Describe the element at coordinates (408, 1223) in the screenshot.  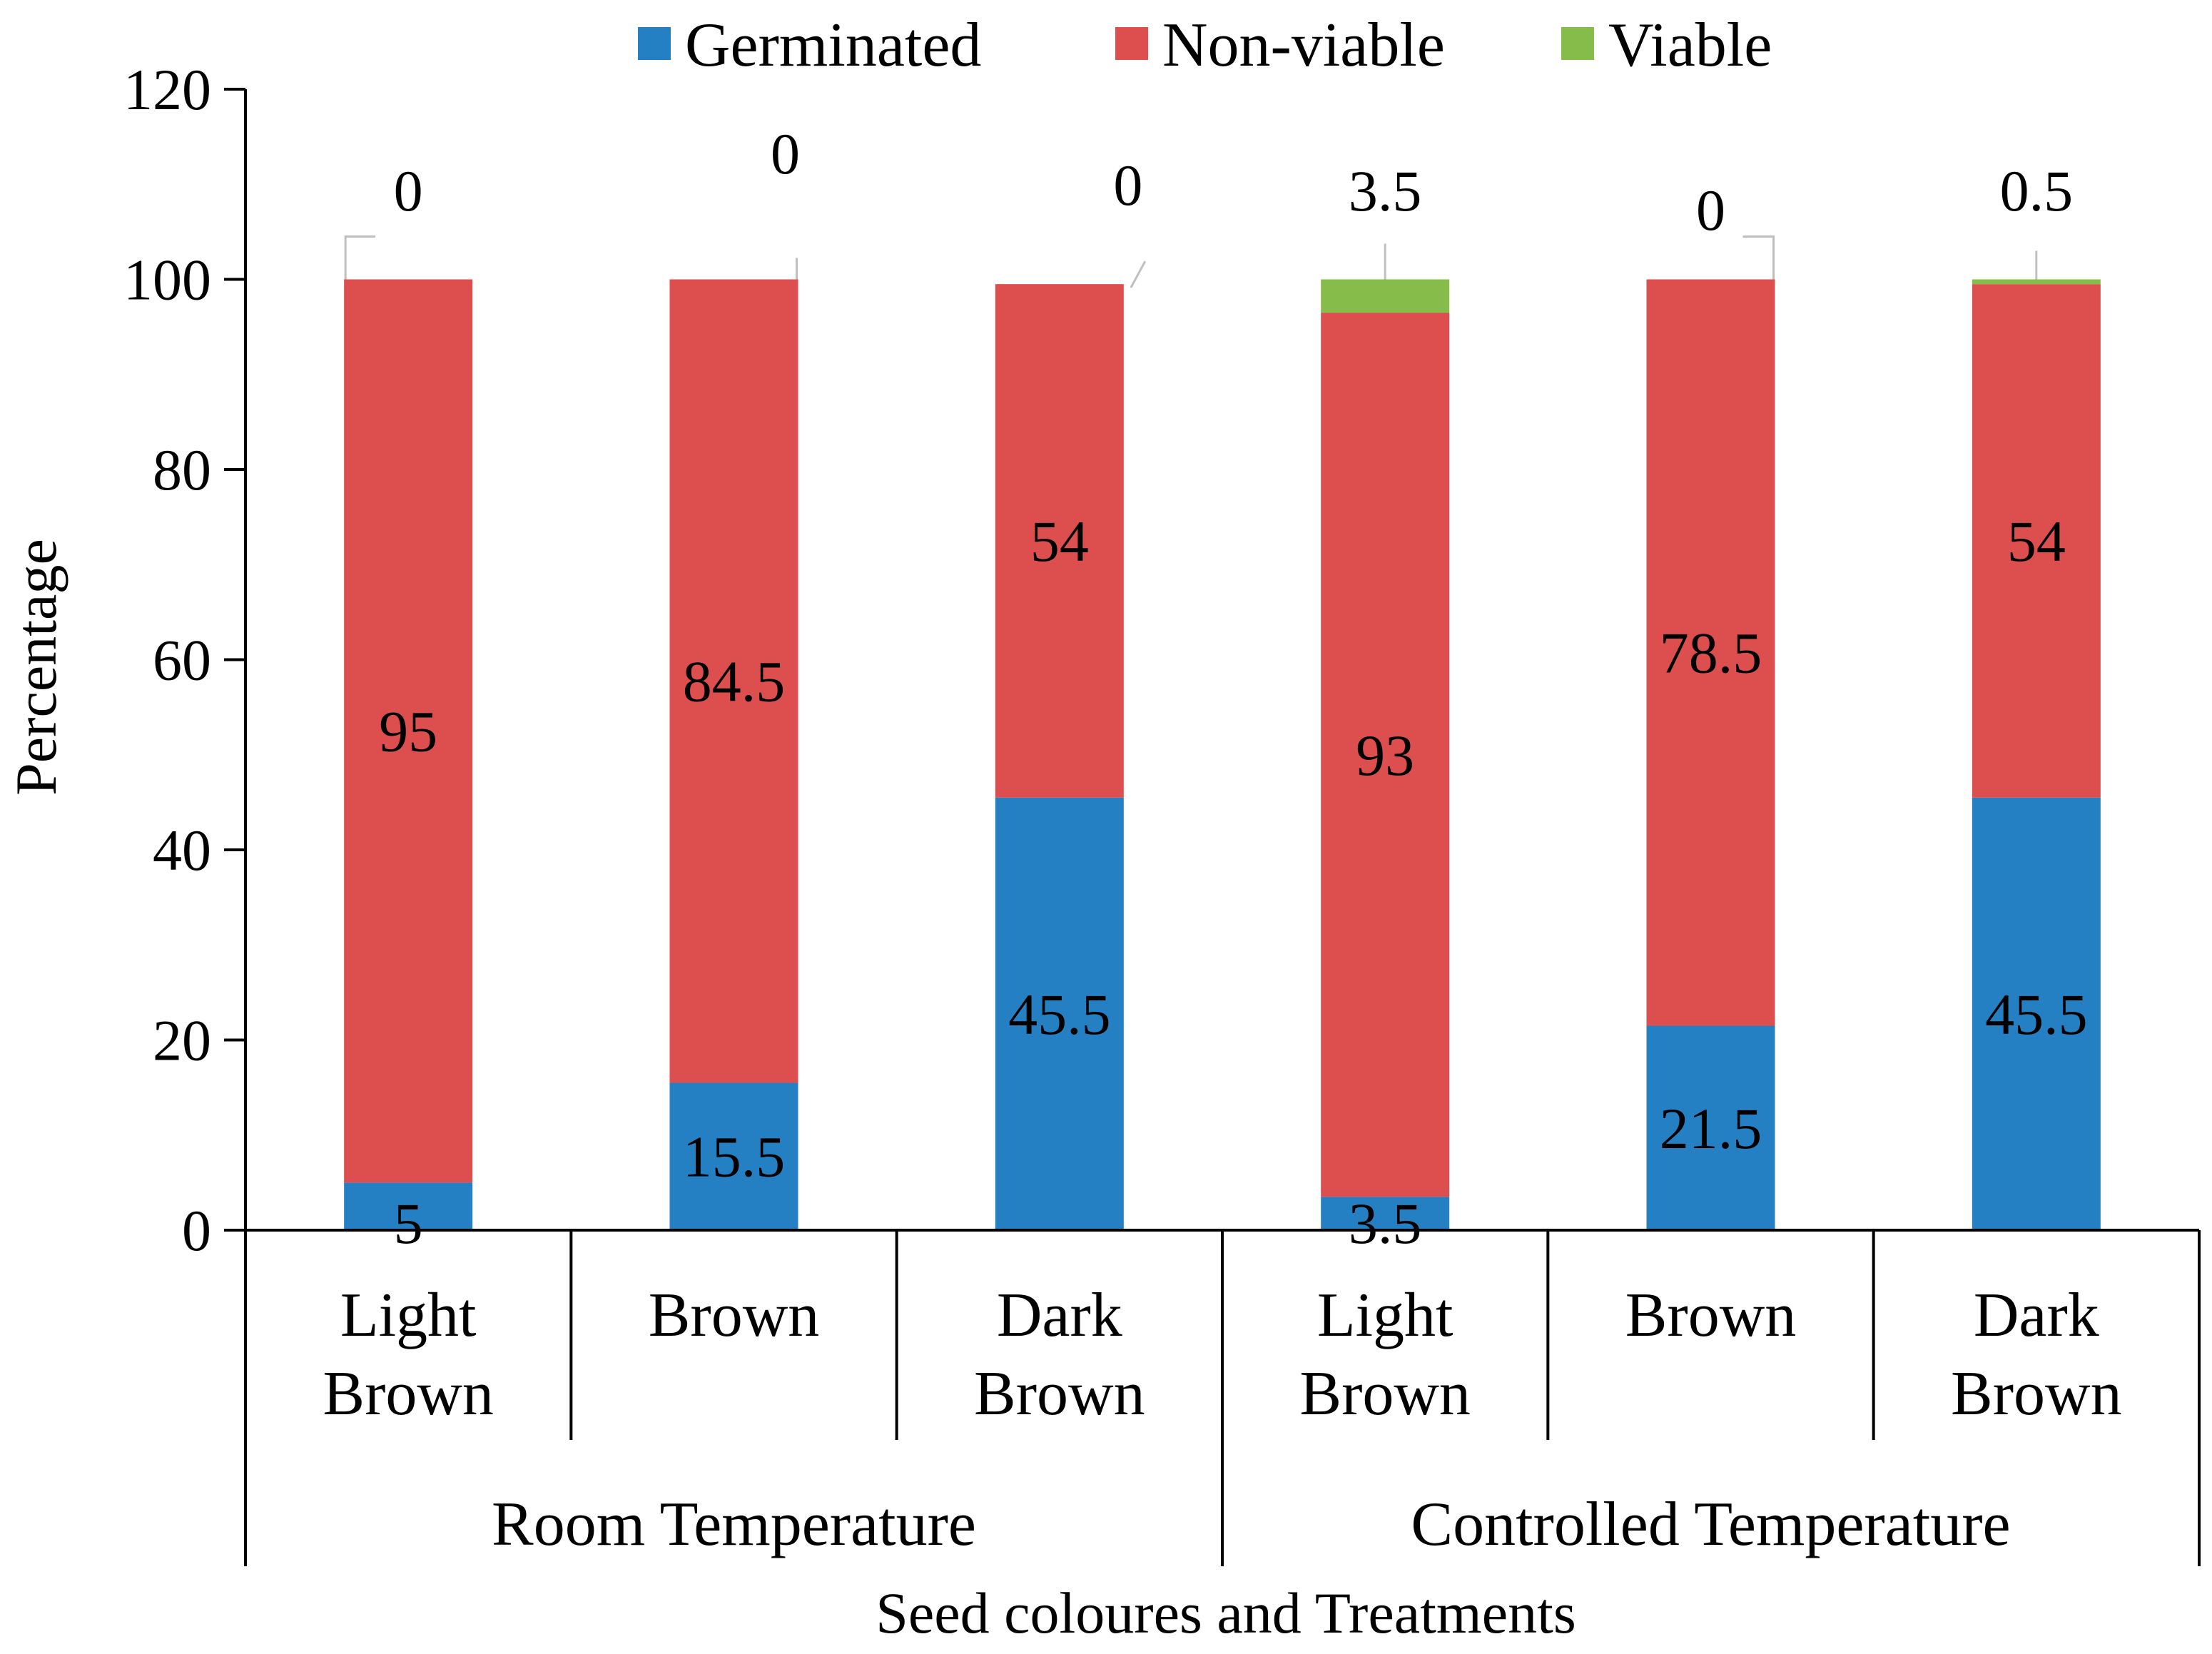
I see `data-label-germinated: 5` at that location.